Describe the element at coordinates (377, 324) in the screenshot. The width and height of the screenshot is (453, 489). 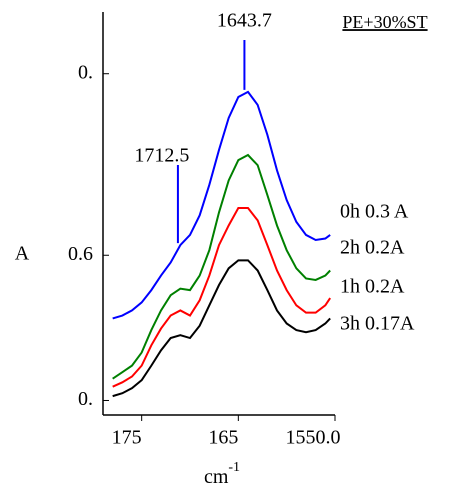
I see `legend-label: 3h 0.17A` at that location.